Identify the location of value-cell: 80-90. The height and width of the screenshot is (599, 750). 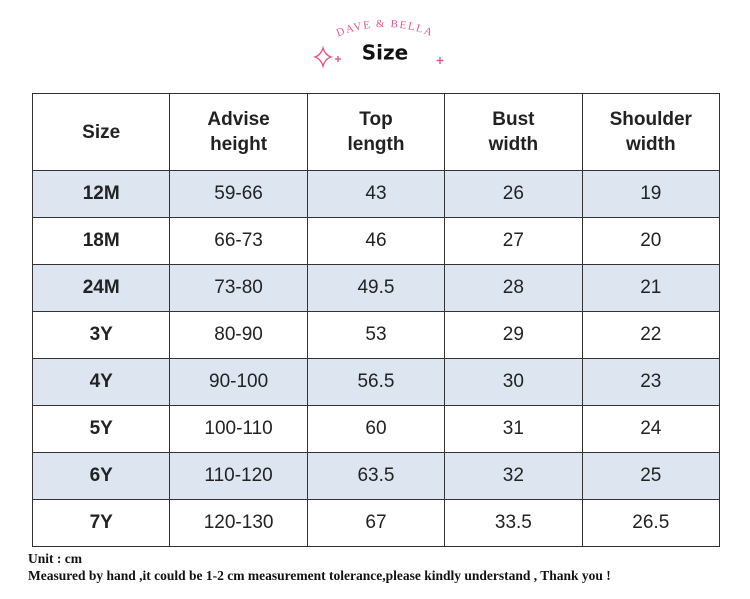
(238, 335).